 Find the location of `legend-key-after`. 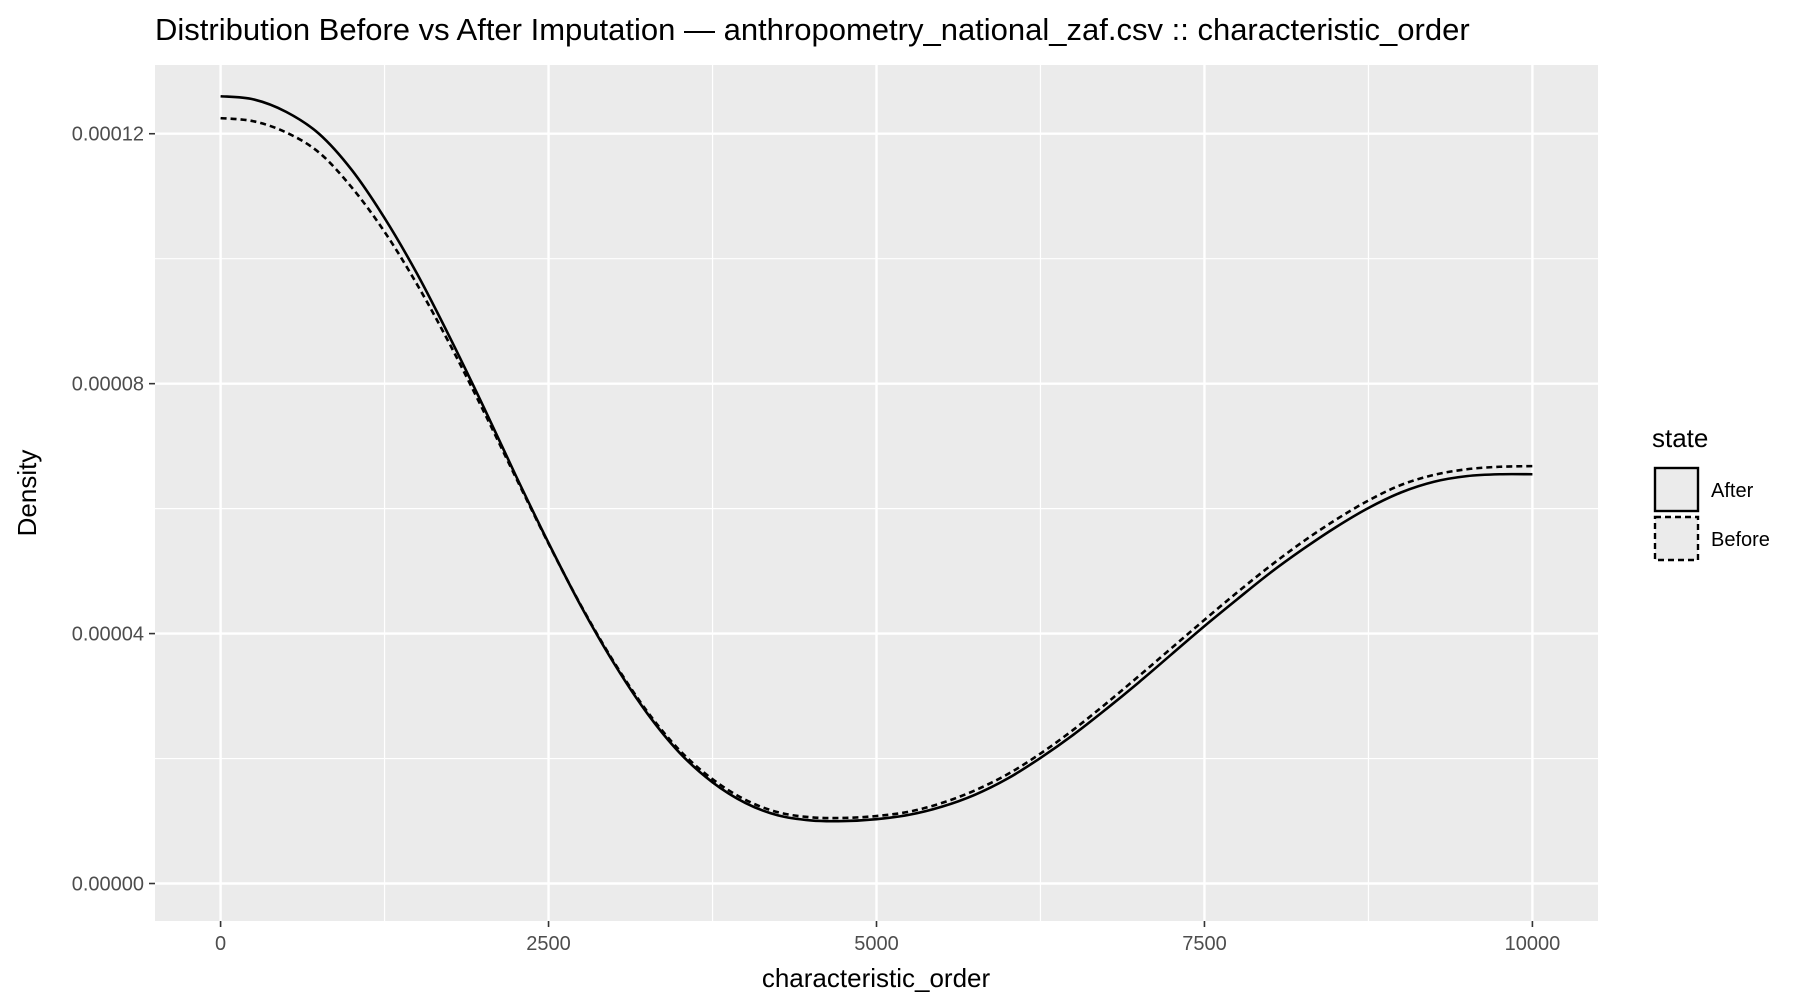

legend-key-after is located at coordinates (1676, 489).